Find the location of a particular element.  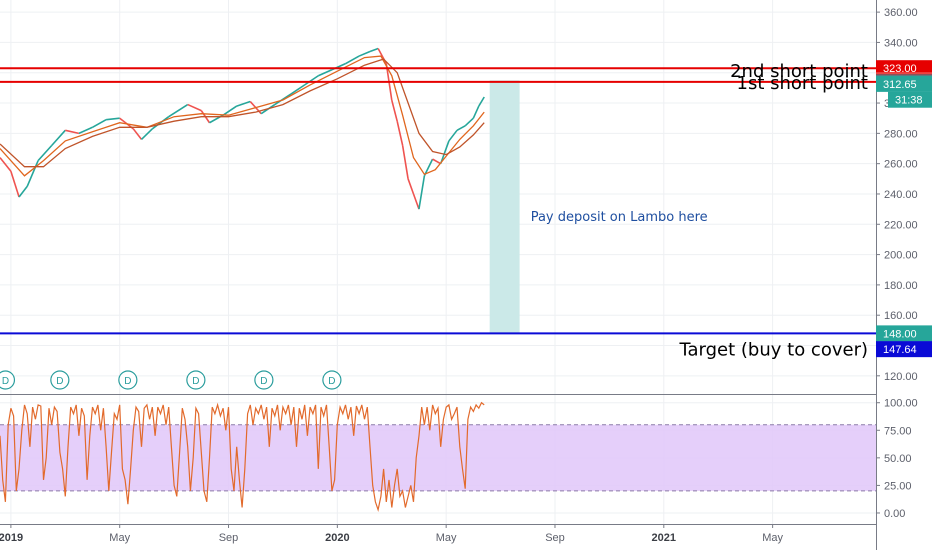

label-1st-short-point: 1st short point is located at coordinates (803, 83).